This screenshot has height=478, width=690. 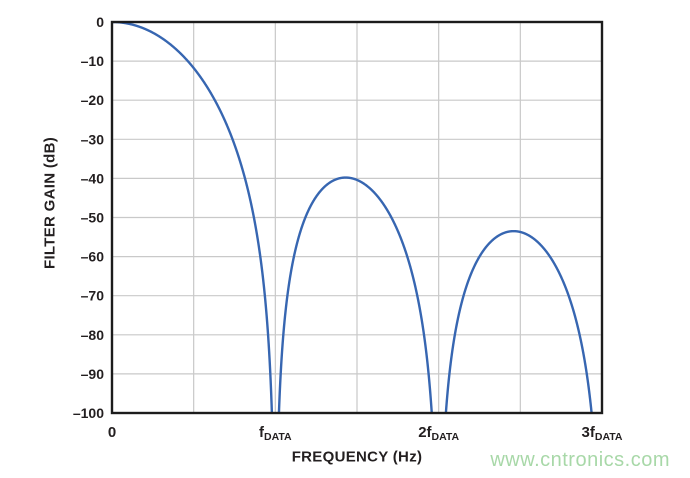 I want to click on x-tick-label: 3fDATA, so click(x=602, y=433).